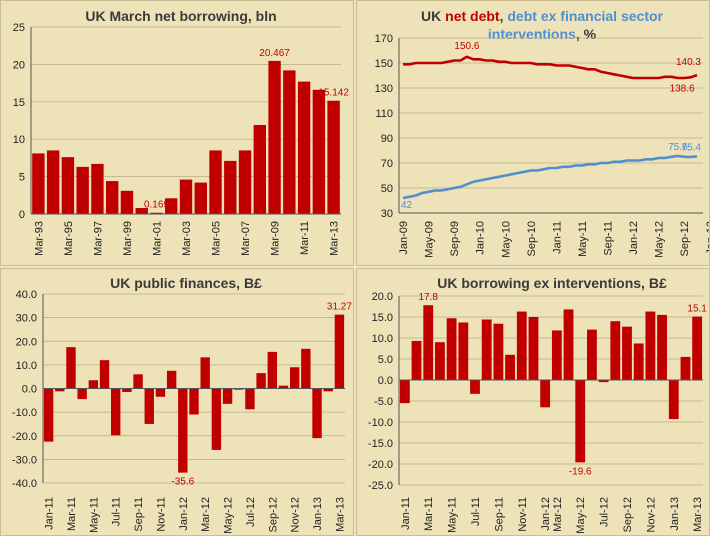 Image resolution: width=710 pixels, height=536 pixels. I want to click on x-tick-label: Mar-95, so click(69, 238).